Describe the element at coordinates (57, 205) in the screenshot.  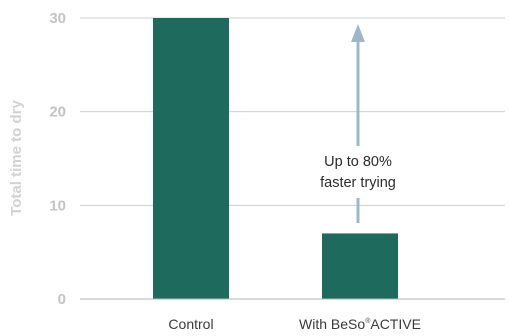
I see `y-tick-label-10: 10` at that location.